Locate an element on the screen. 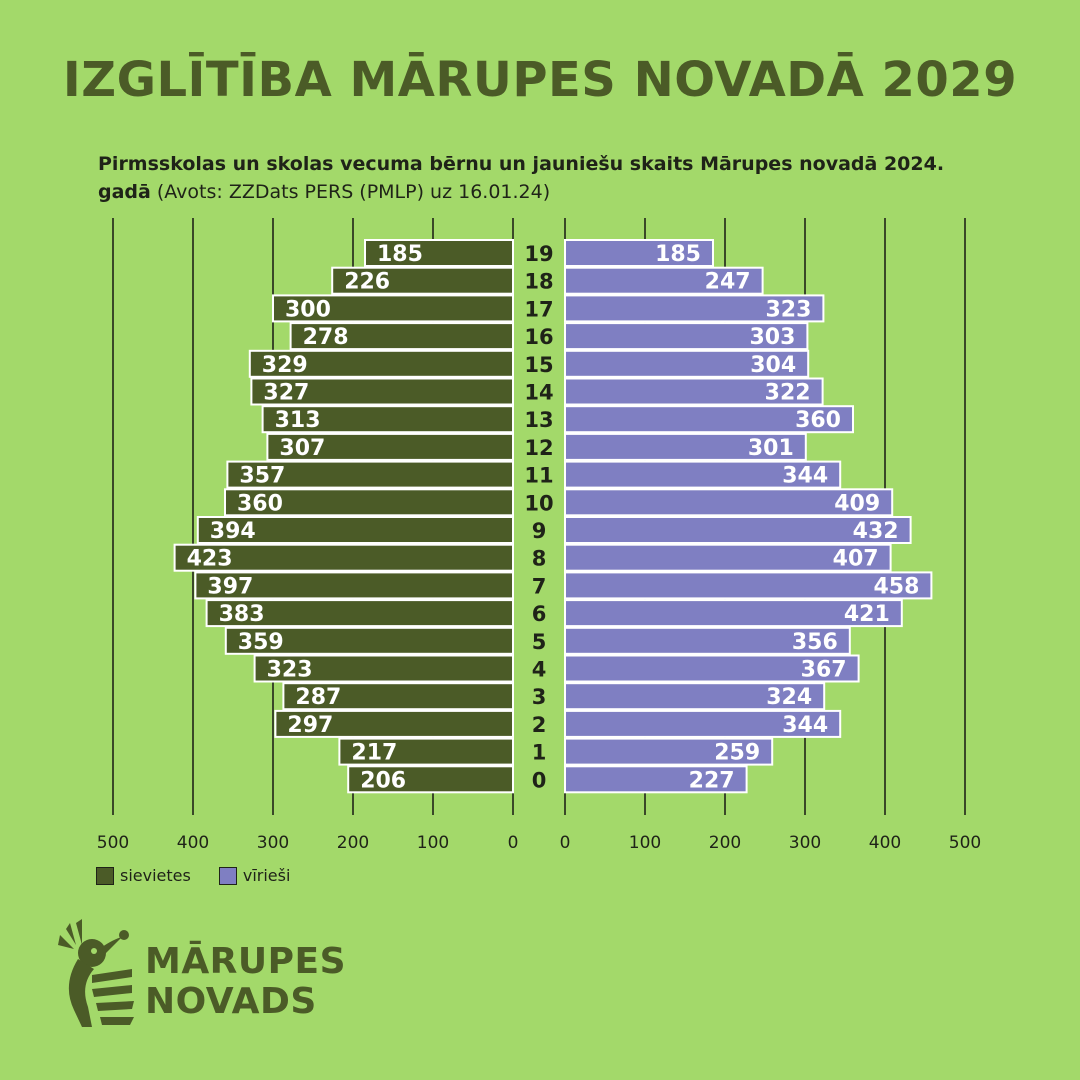  data-label-male: 432 is located at coordinates (876, 531).